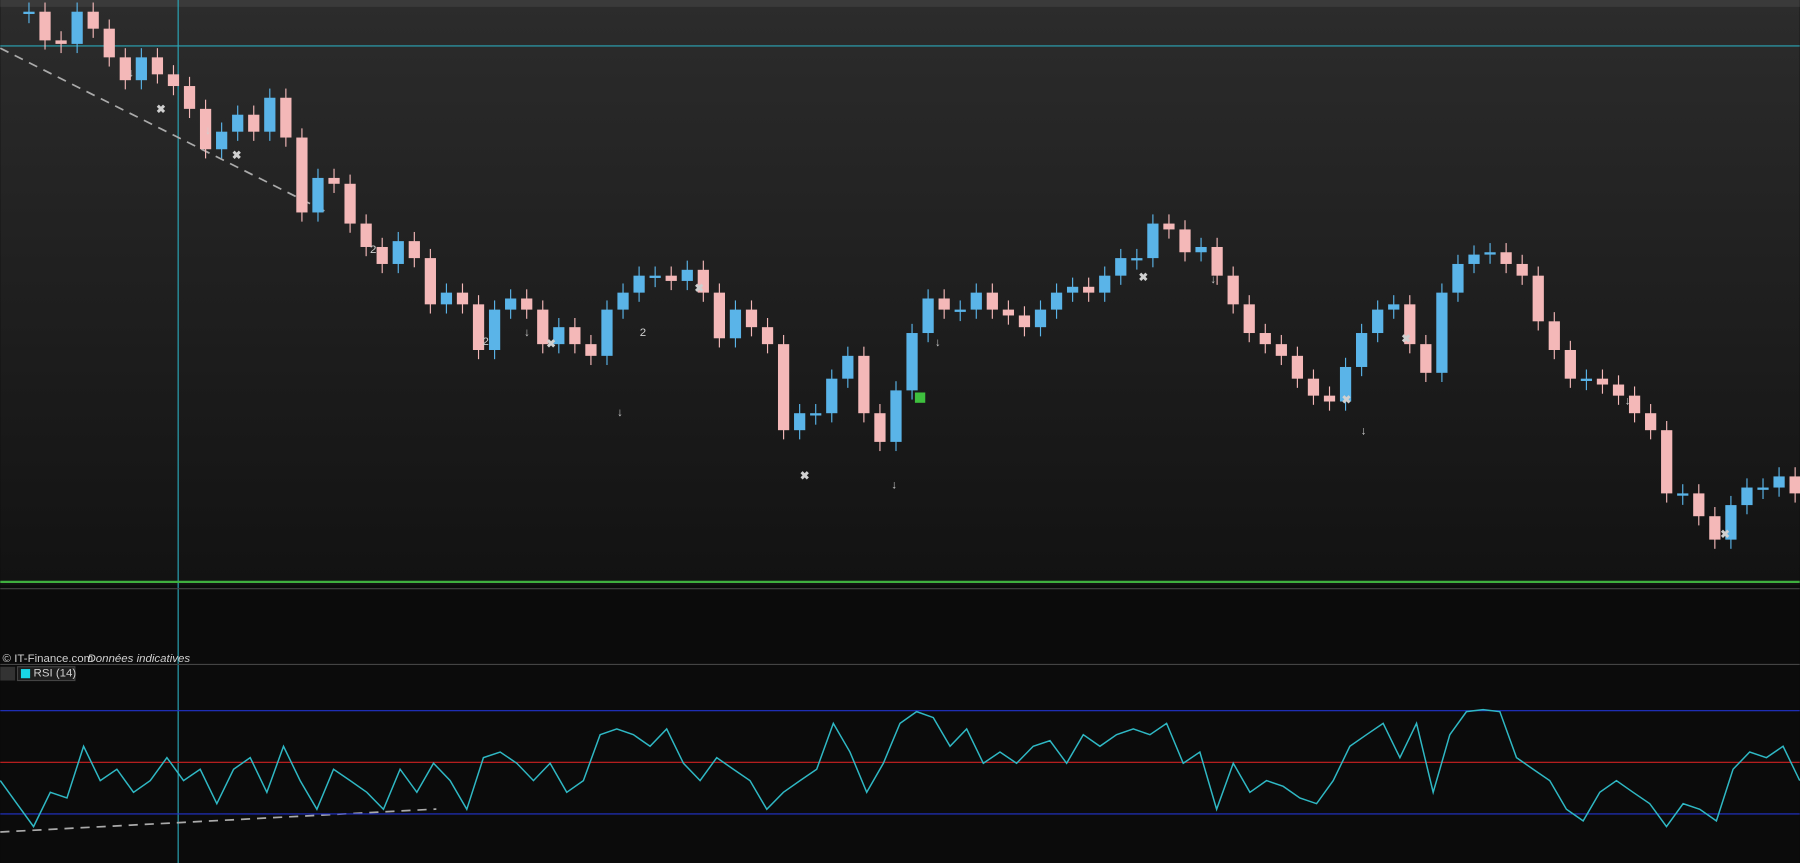 The width and height of the screenshot is (1800, 863). What do you see at coordinates (920, 397) in the screenshot?
I see `square-signal` at bounding box center [920, 397].